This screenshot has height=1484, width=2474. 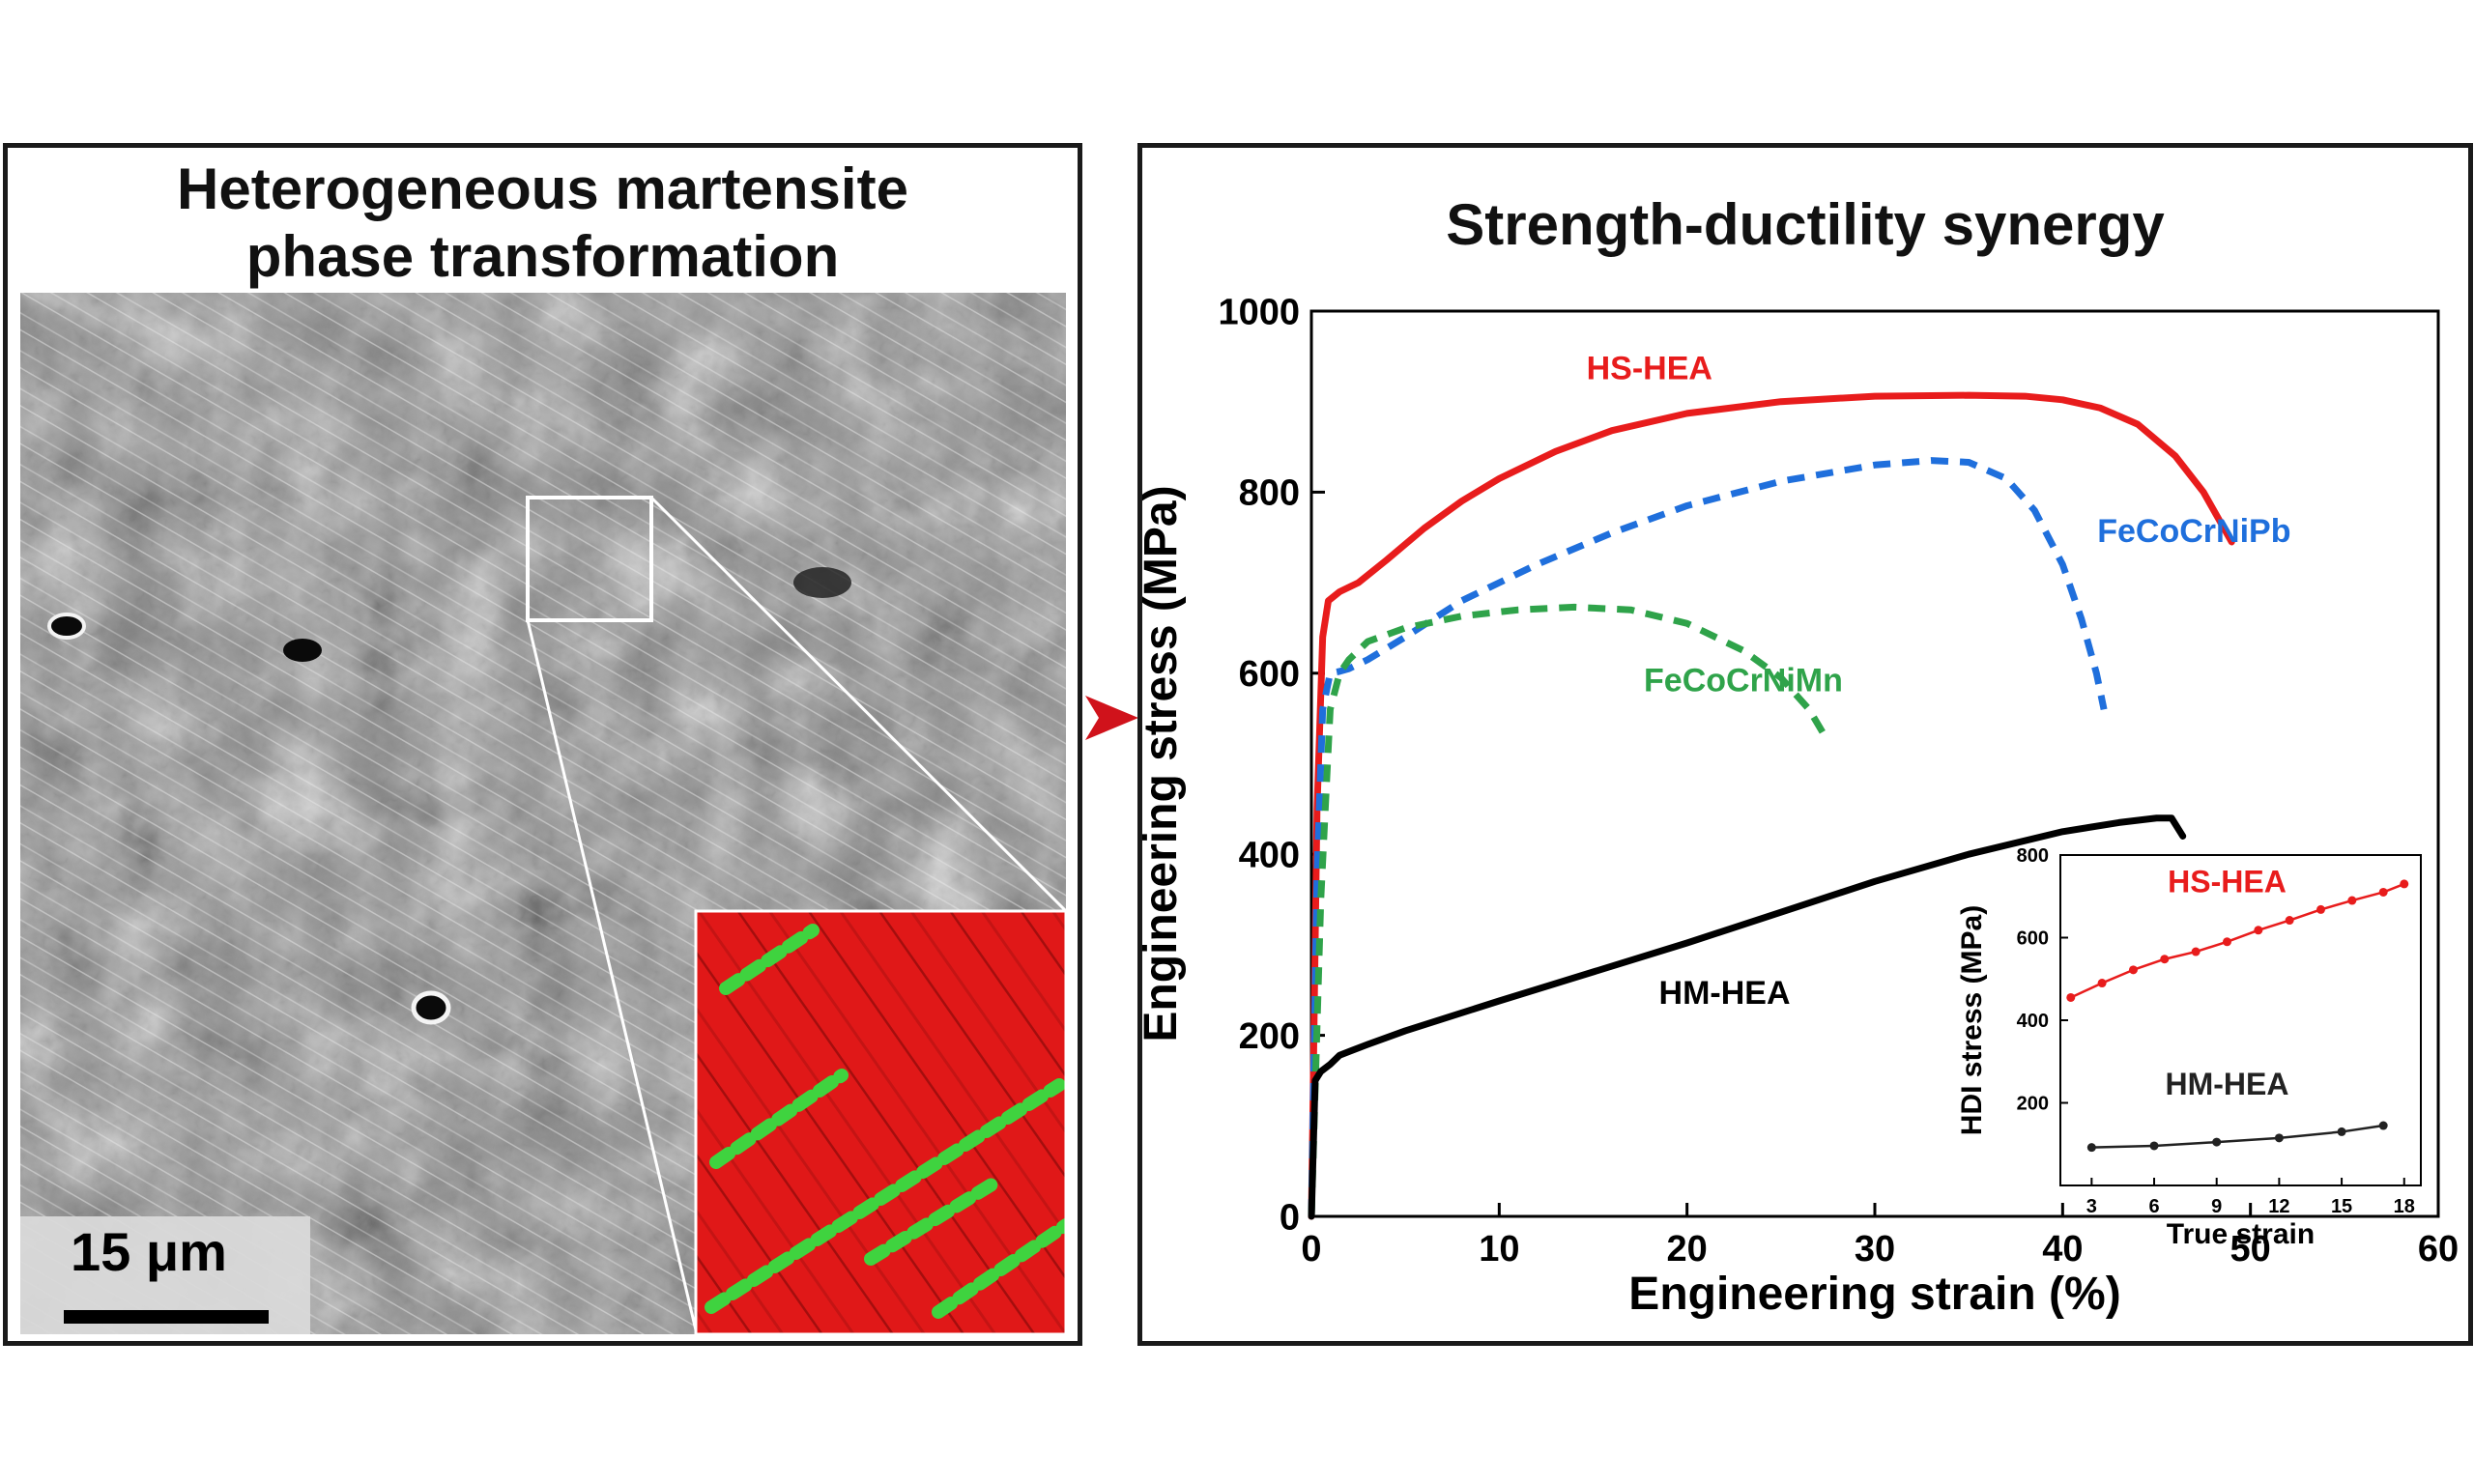 I want to click on series-line-hm-hea, so click(x=1747, y=1017).